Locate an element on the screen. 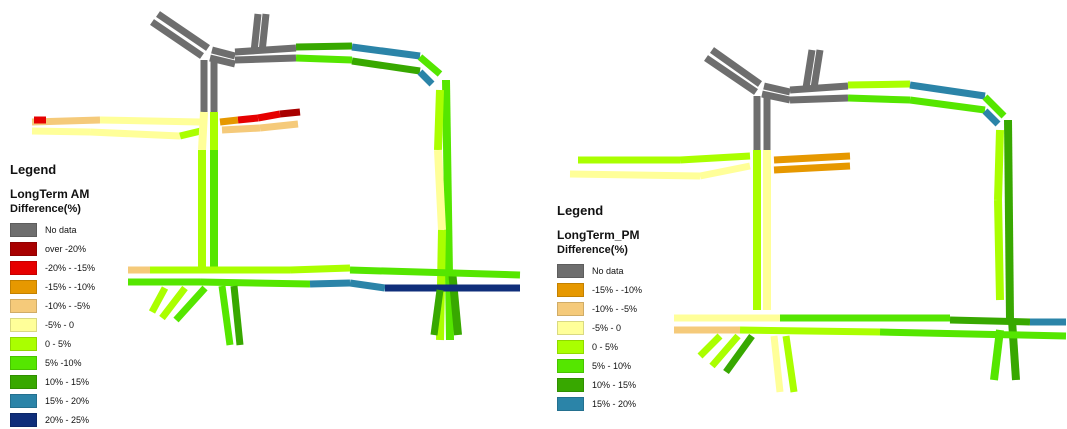  legend-am-item: over -20% is located at coordinates (52, 248).